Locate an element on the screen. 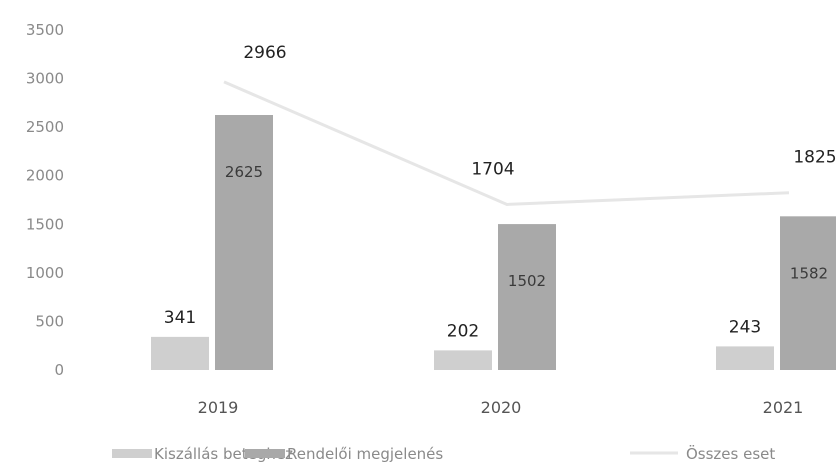  x-tick-label: 2020 is located at coordinates (501, 407).